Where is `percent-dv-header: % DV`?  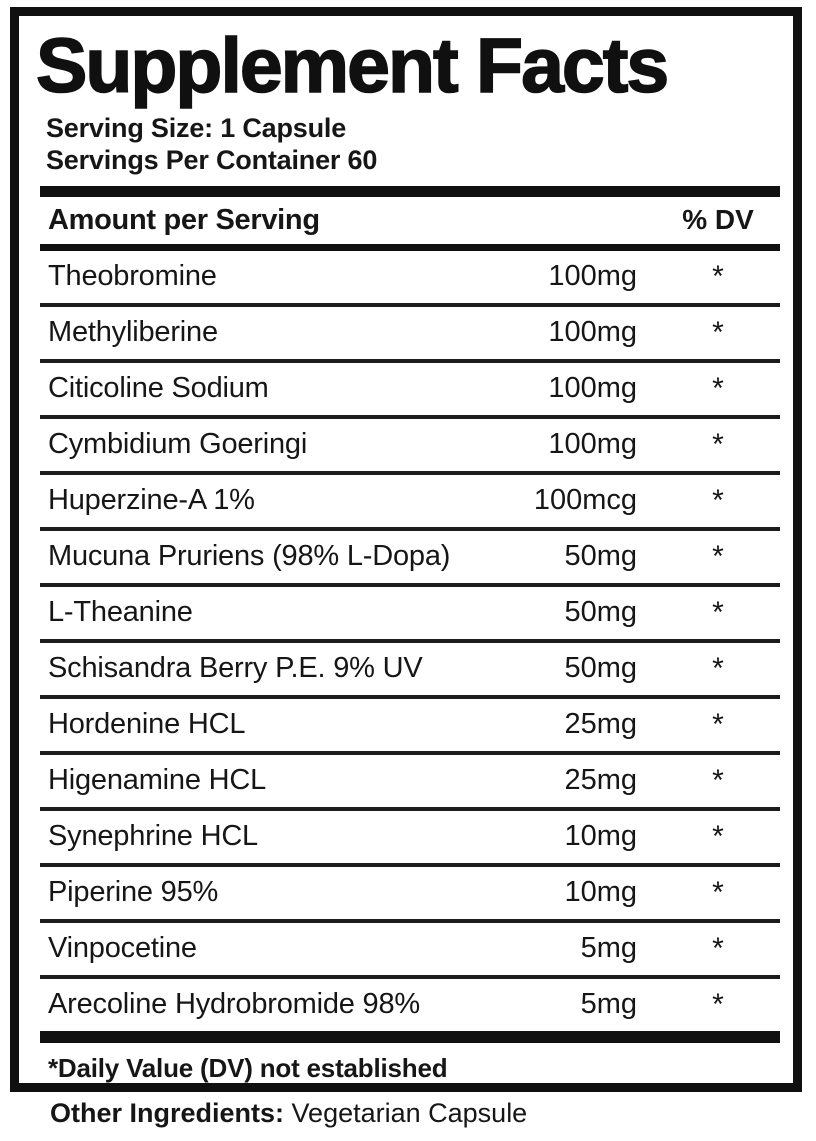
percent-dv-header: % DV is located at coordinates (718, 220).